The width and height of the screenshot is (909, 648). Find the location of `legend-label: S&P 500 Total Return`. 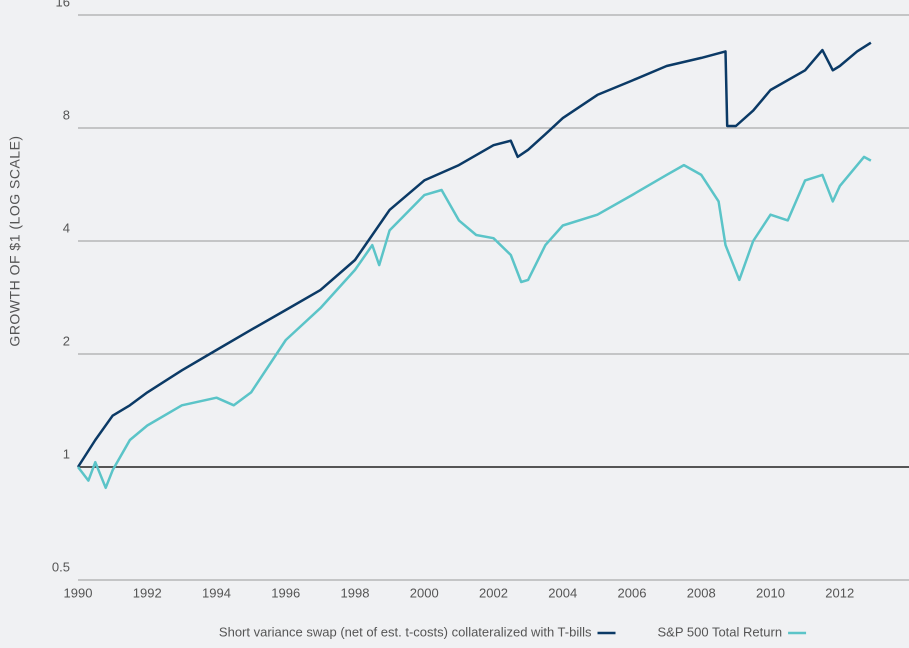

legend-label: S&P 500 Total Return is located at coordinates (720, 631).